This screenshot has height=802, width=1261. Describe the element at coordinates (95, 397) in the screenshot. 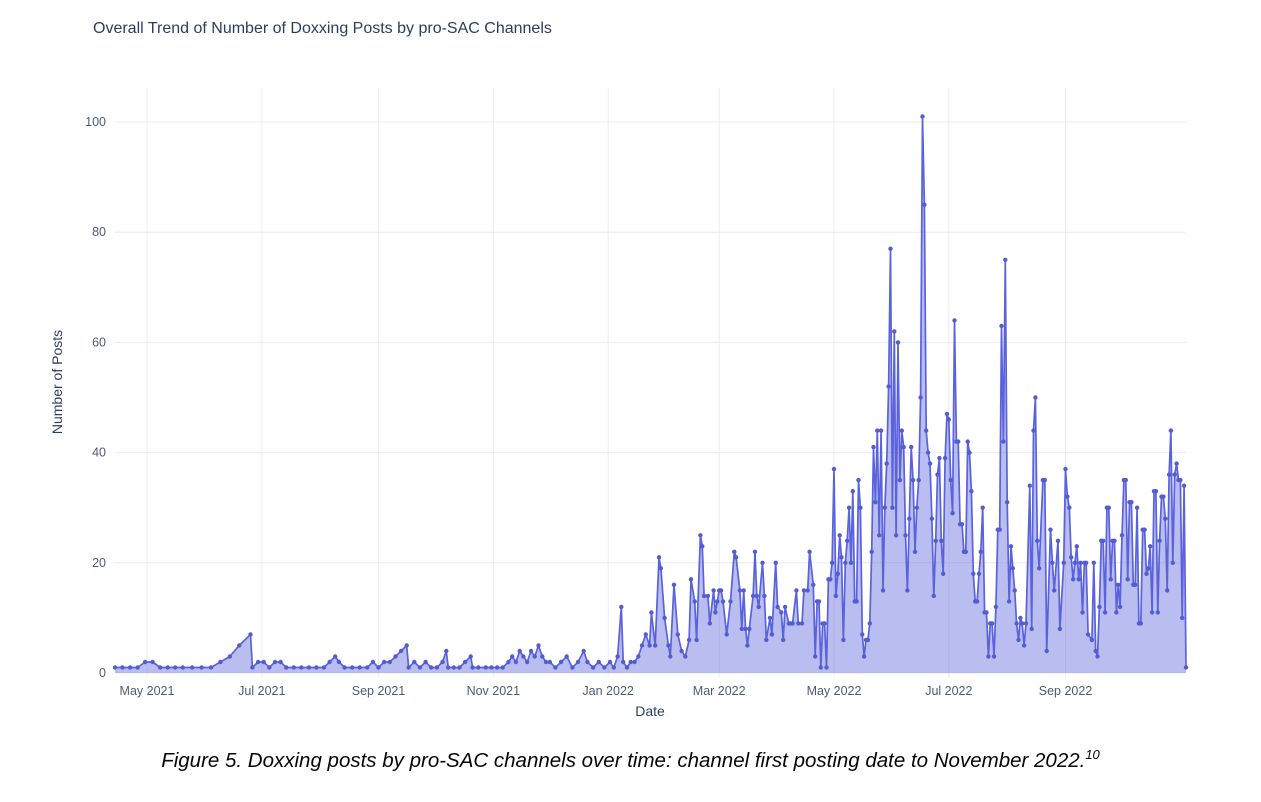

I see `y-tick-labels: 0 20 40 60 80 100` at that location.